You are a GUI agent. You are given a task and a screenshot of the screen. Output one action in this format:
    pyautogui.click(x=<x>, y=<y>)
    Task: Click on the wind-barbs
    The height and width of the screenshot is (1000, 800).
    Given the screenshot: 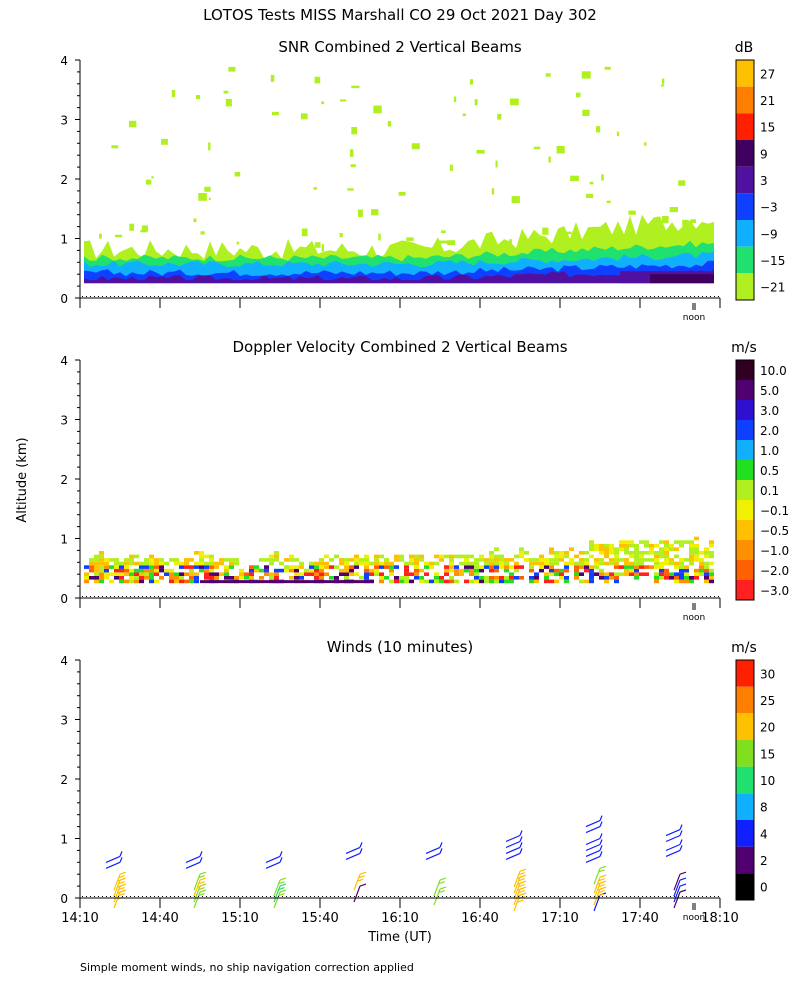 What is the action you would take?
    pyautogui.click(x=396, y=863)
    